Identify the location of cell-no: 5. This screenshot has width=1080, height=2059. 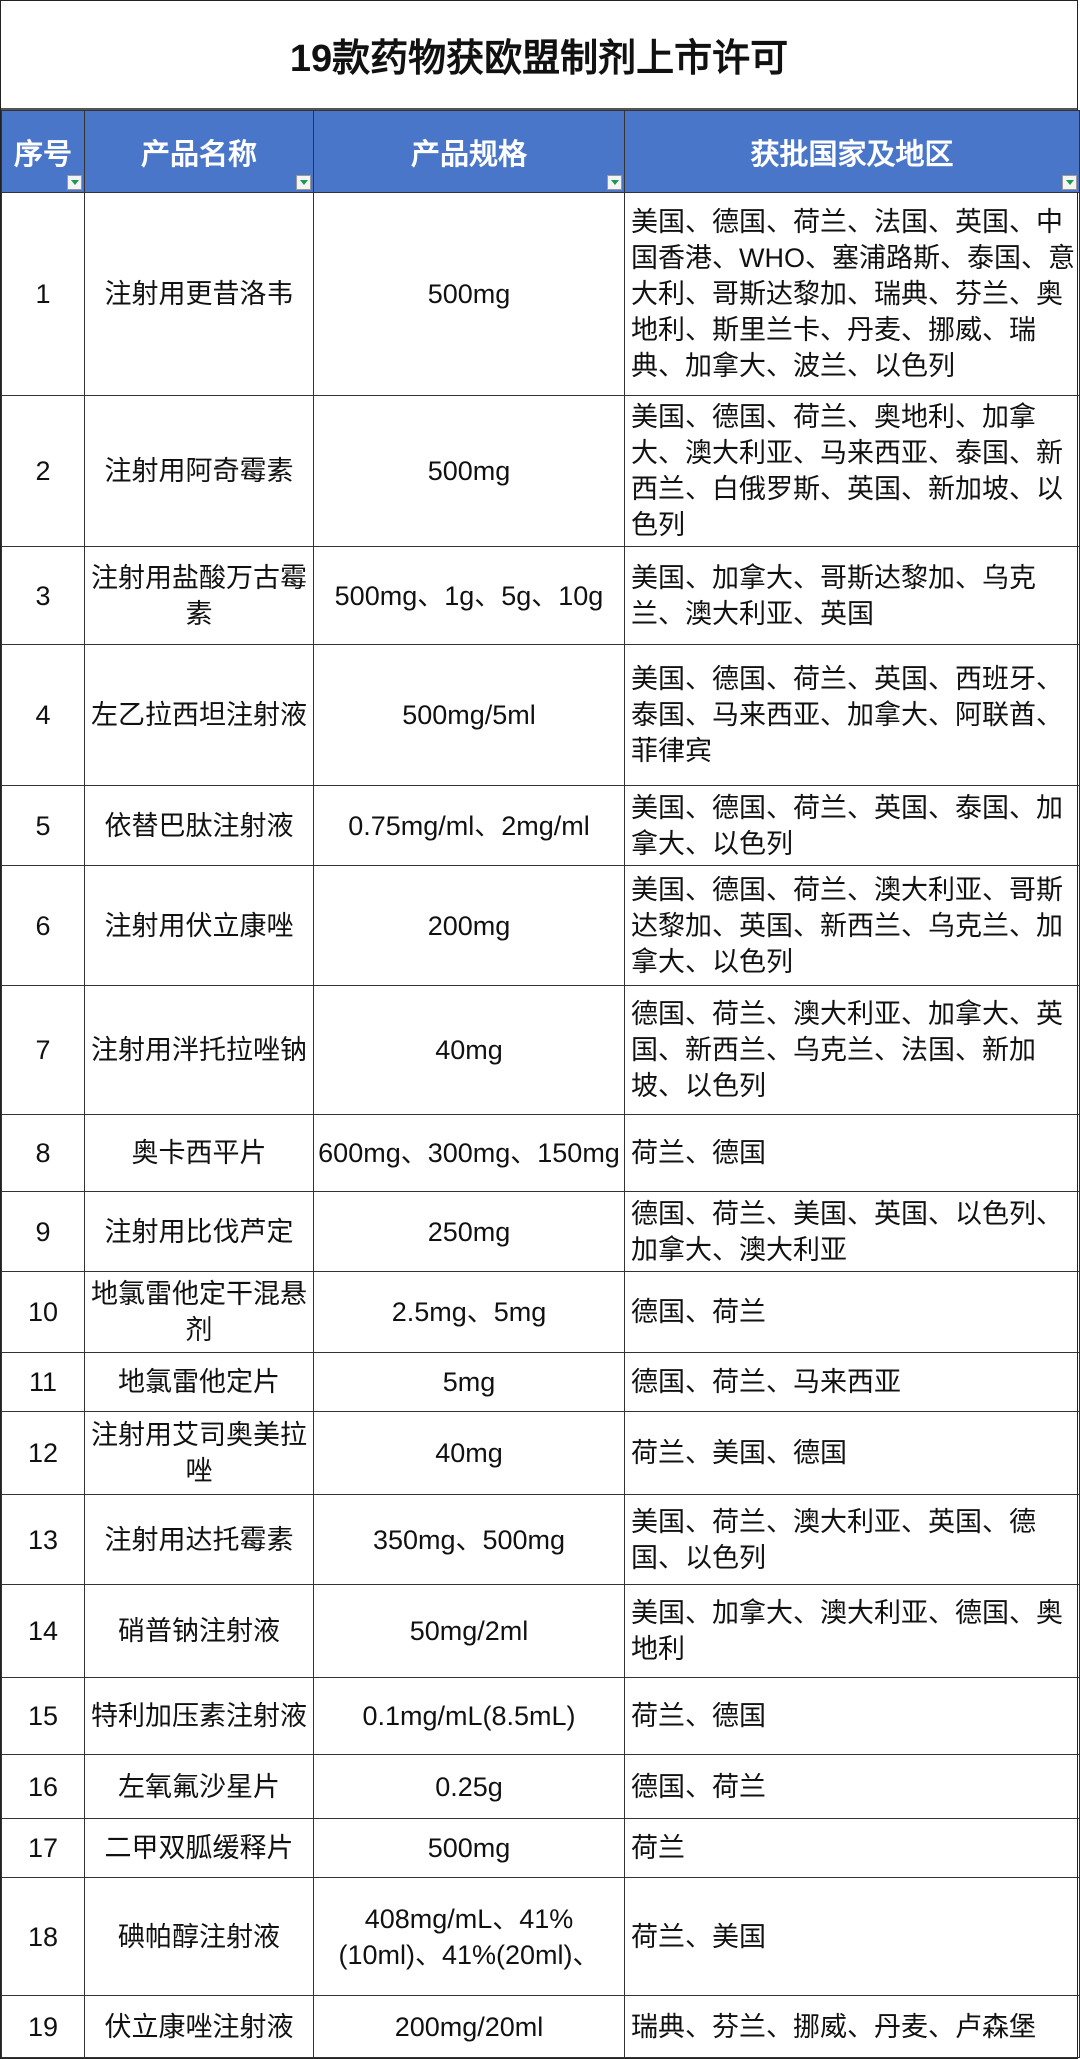
(43, 825).